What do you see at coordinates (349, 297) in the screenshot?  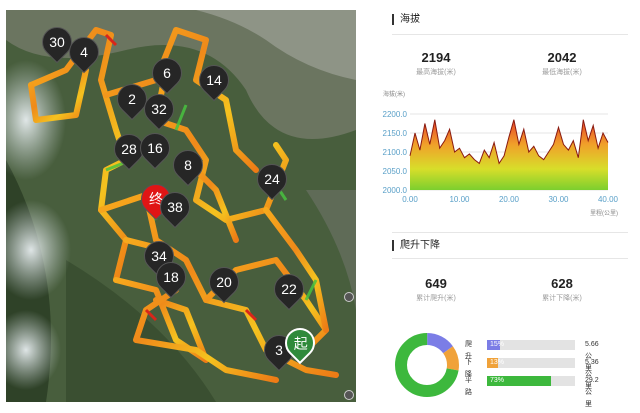 I see `map-location-icon` at bounding box center [349, 297].